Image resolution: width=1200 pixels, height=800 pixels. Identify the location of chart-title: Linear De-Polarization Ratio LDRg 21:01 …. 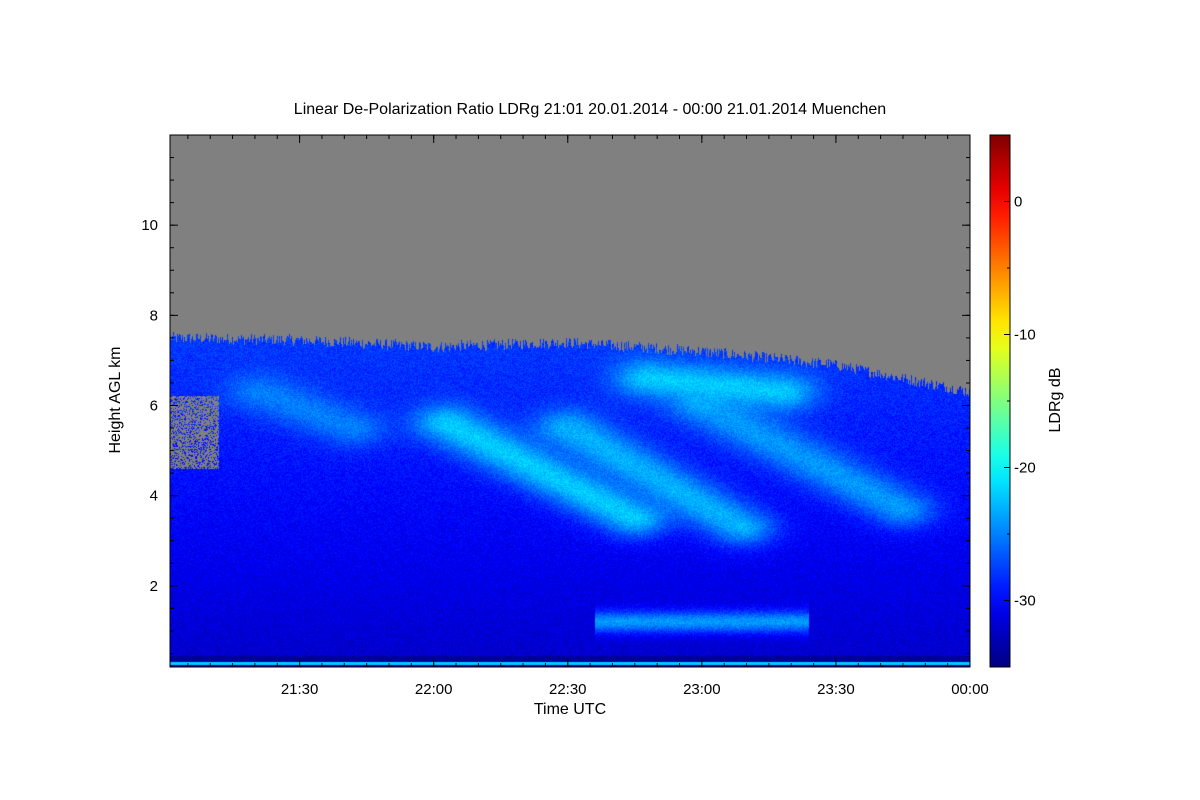
(590, 109).